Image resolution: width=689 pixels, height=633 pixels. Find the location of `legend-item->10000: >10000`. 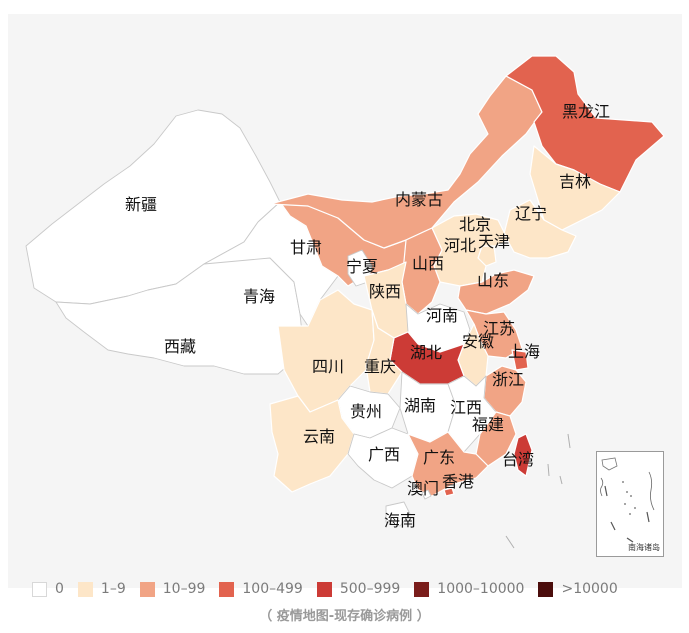

legend-item->10000: >10000 is located at coordinates (578, 589).